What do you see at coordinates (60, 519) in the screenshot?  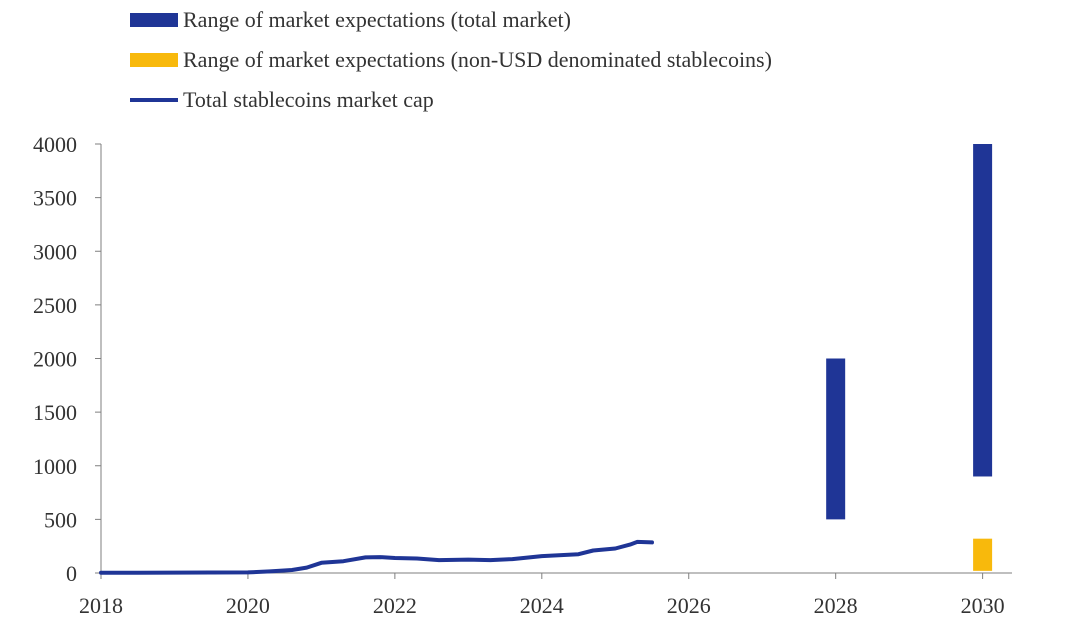 I see `y-tick-label: 500` at bounding box center [60, 519].